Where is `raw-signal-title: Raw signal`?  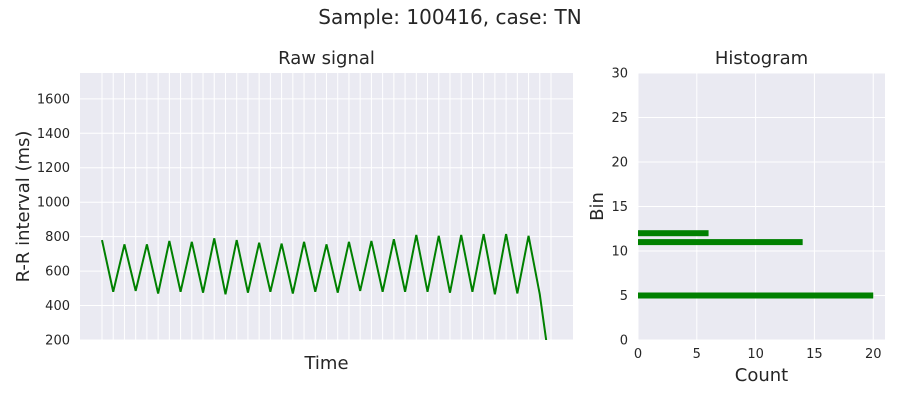 raw-signal-title: Raw signal is located at coordinates (326, 58).